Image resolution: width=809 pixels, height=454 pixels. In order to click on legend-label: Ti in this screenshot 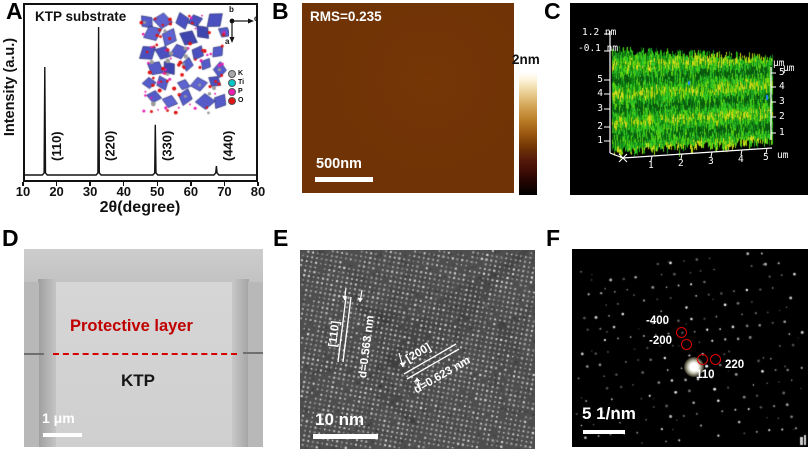, I will do `click(241, 82)`.